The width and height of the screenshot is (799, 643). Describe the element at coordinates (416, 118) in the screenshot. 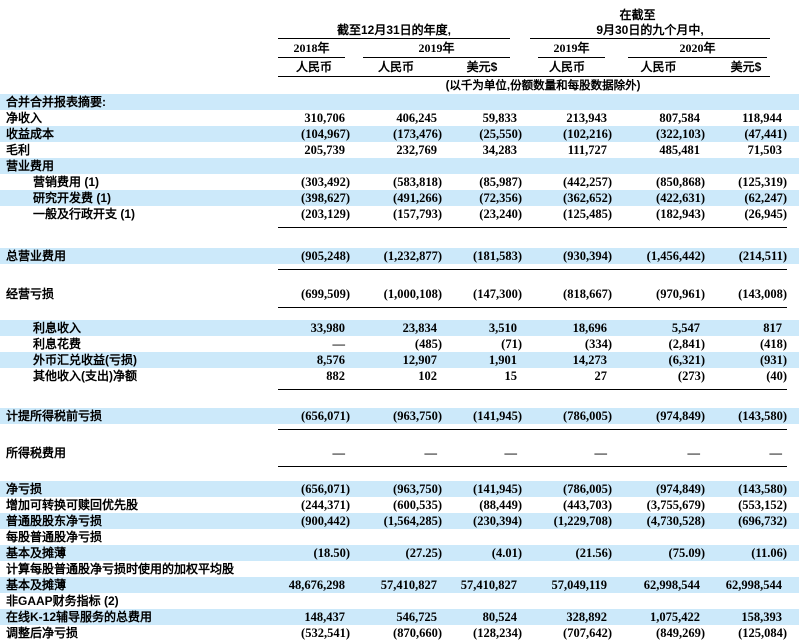

I see `cell-value: 406,245` at that location.